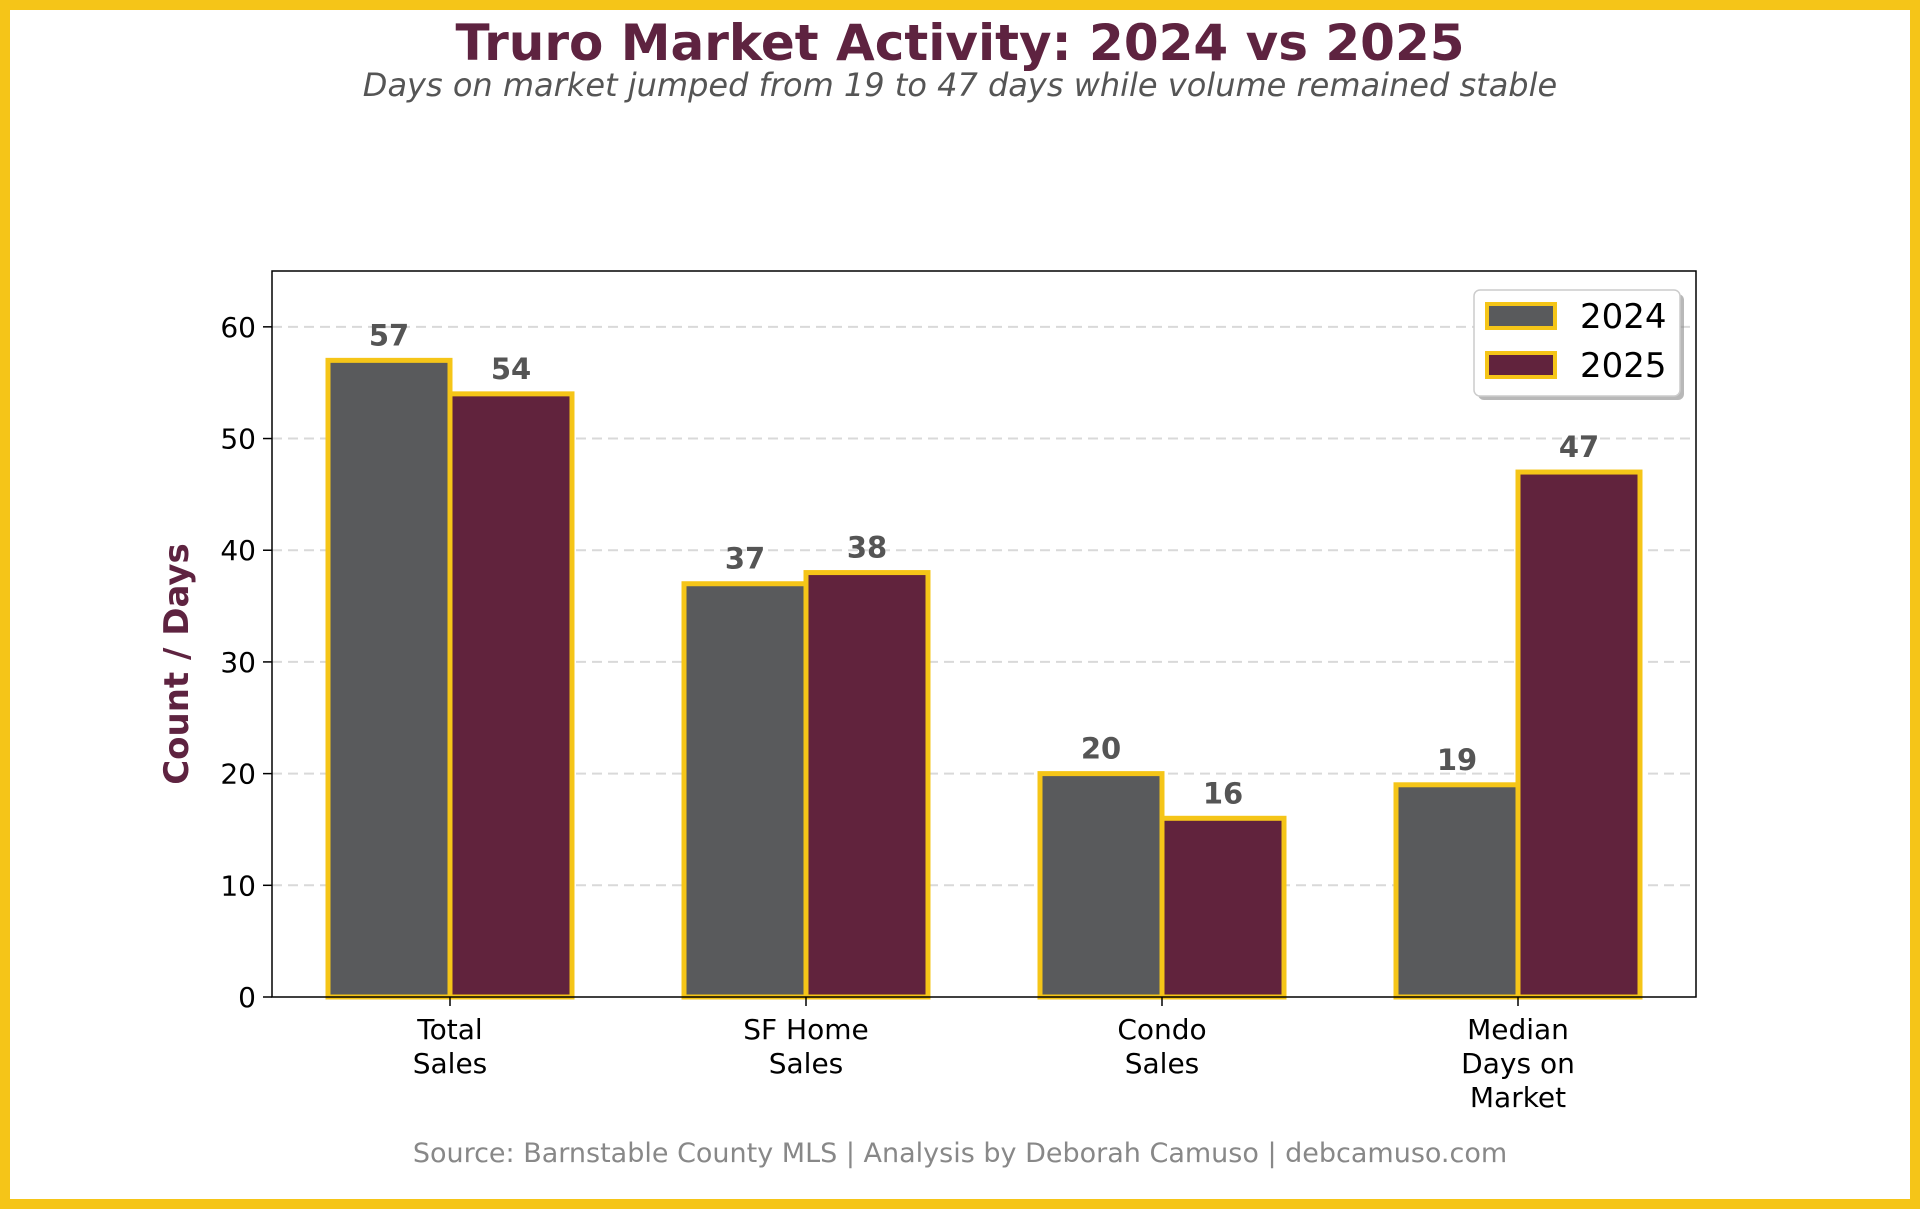 This screenshot has width=1920, height=1209. I want to click on value-label-2025-1: 38, so click(867, 548).